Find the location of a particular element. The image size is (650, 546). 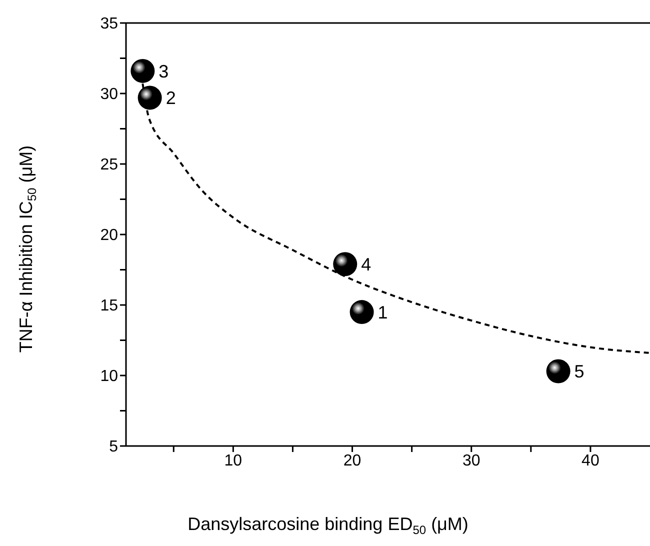

y-tick-label: 10 is located at coordinates (109, 377).